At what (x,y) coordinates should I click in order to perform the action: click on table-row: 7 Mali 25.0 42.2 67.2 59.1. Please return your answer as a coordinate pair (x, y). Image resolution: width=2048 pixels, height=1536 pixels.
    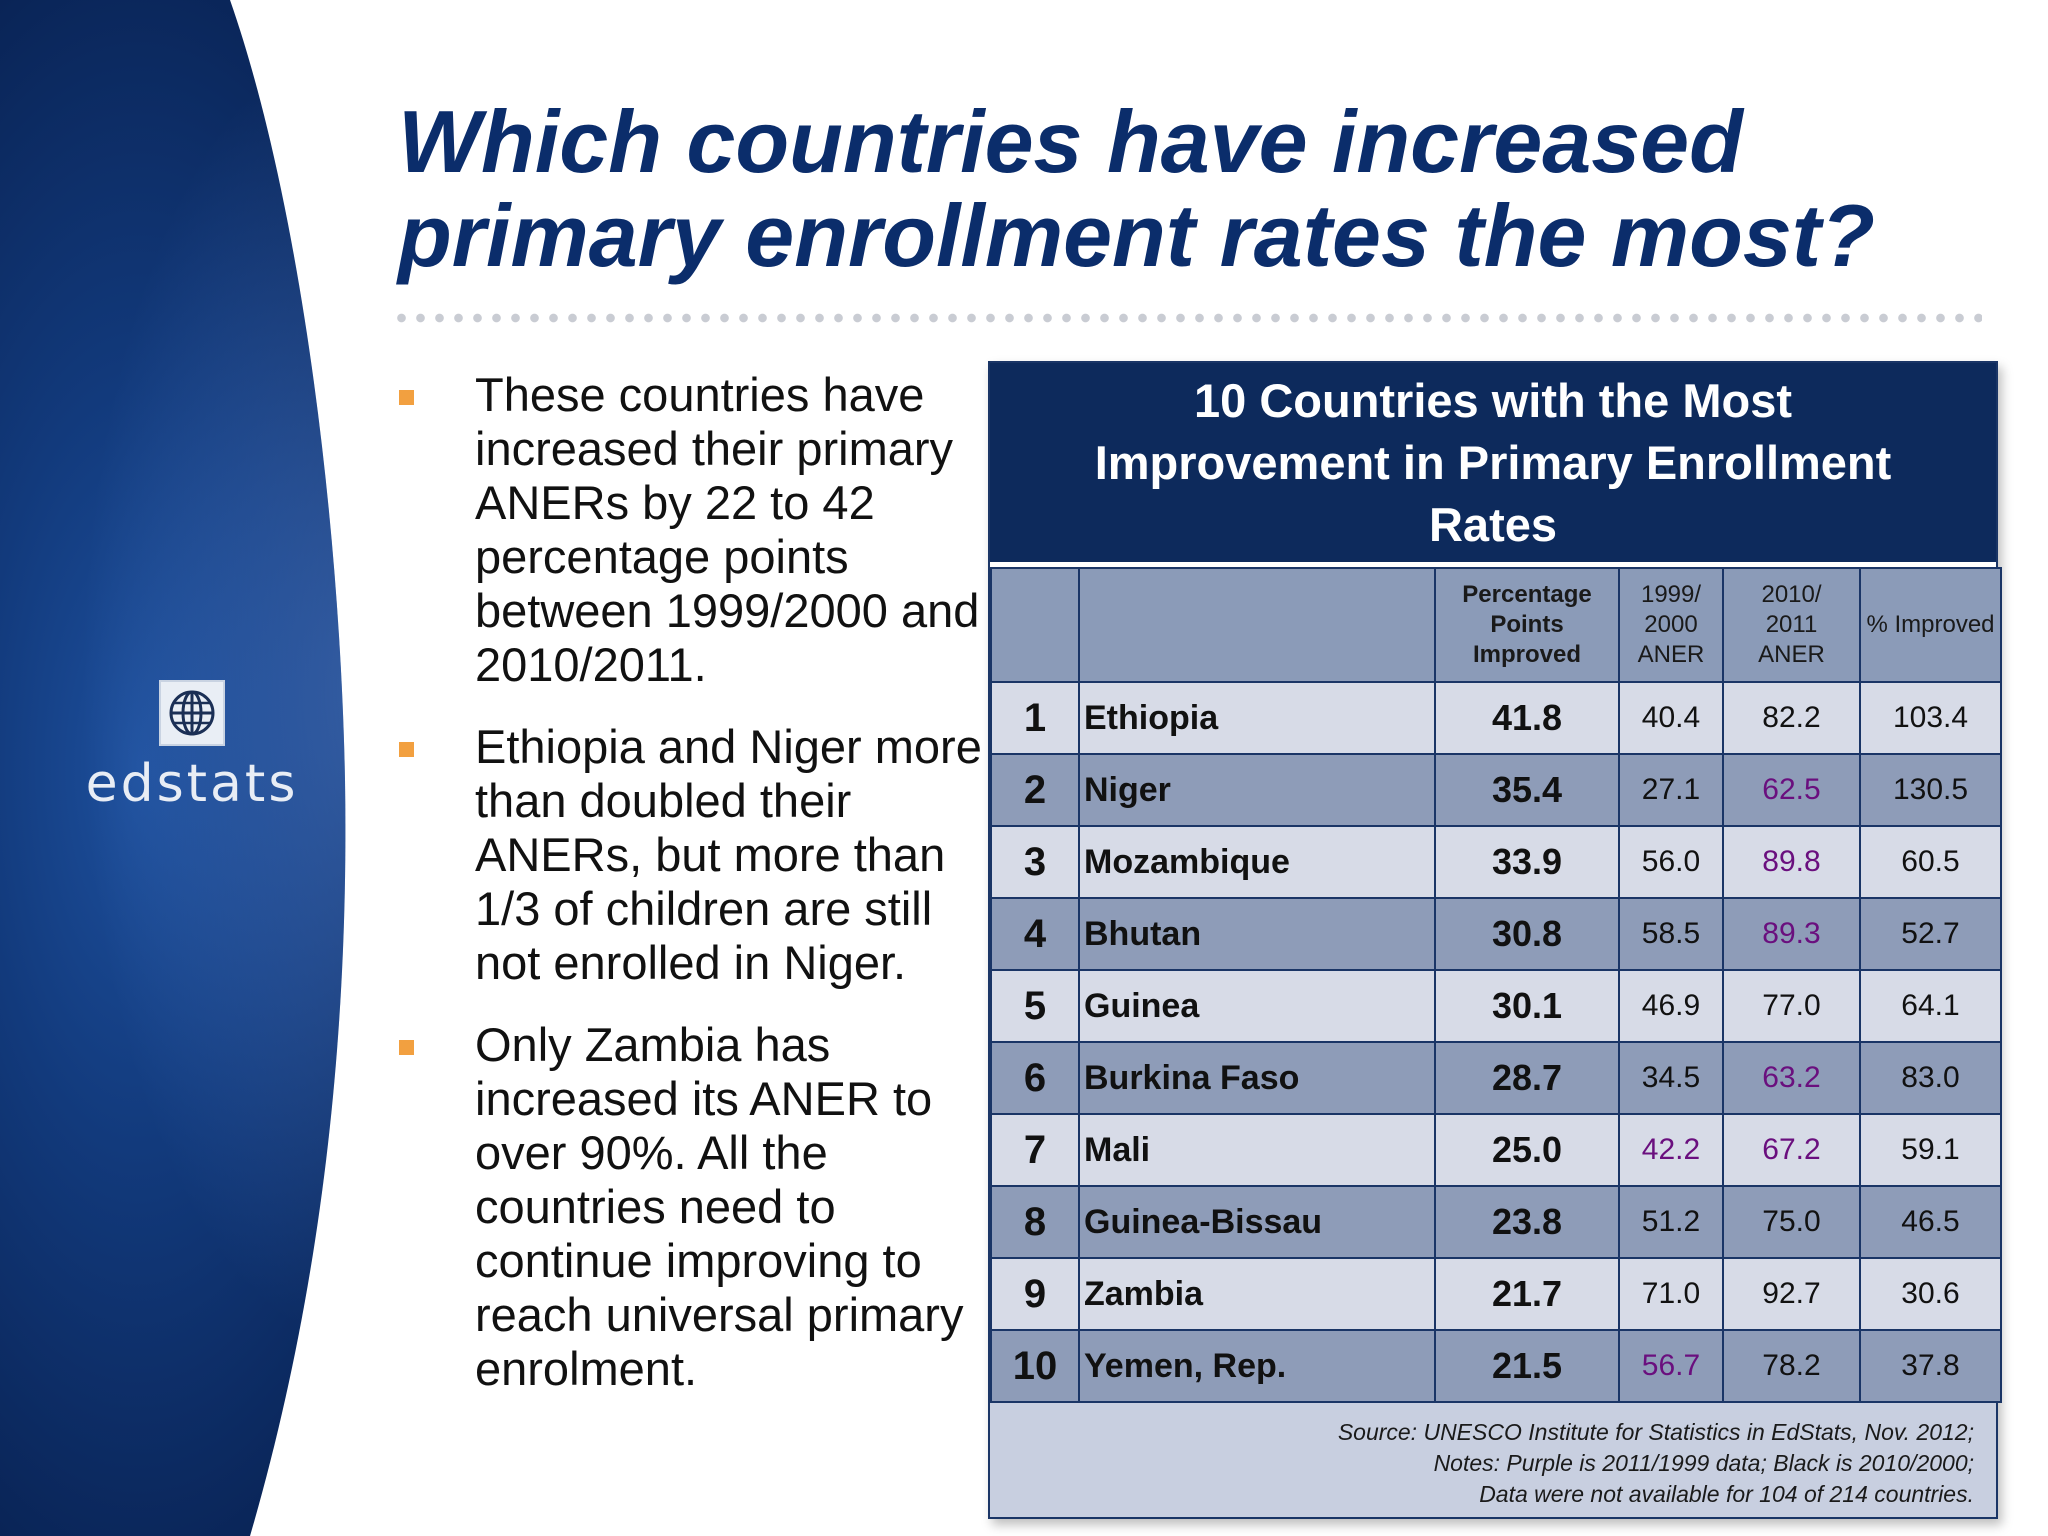
    Looking at the image, I should click on (1496, 1150).